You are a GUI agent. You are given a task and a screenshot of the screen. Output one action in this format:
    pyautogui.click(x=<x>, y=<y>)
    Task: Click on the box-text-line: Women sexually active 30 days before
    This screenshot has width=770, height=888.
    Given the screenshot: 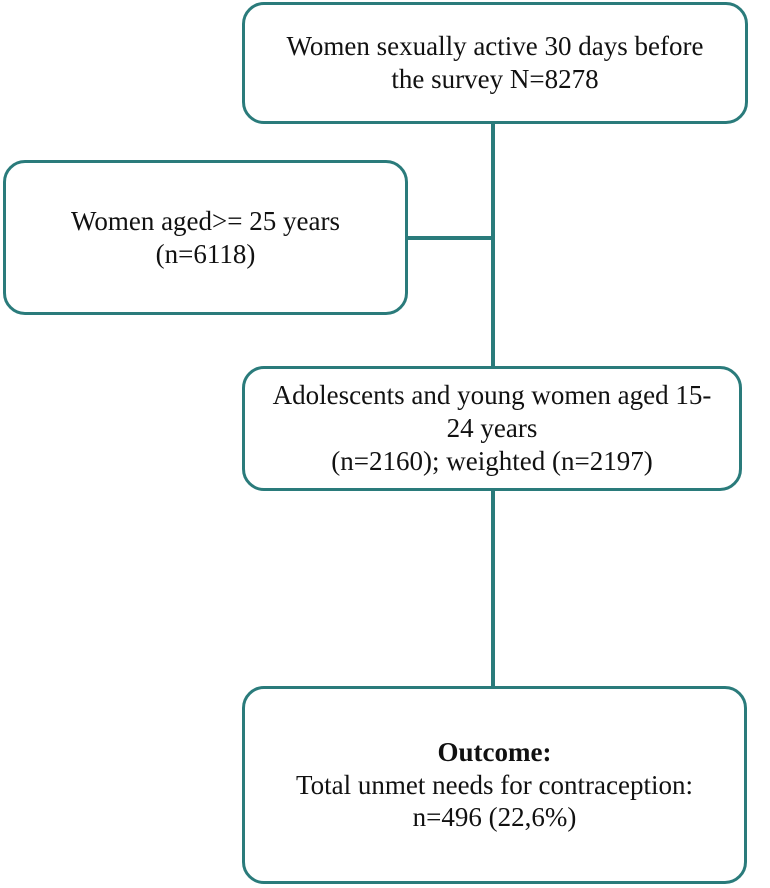 What is the action you would take?
    pyautogui.click(x=495, y=46)
    